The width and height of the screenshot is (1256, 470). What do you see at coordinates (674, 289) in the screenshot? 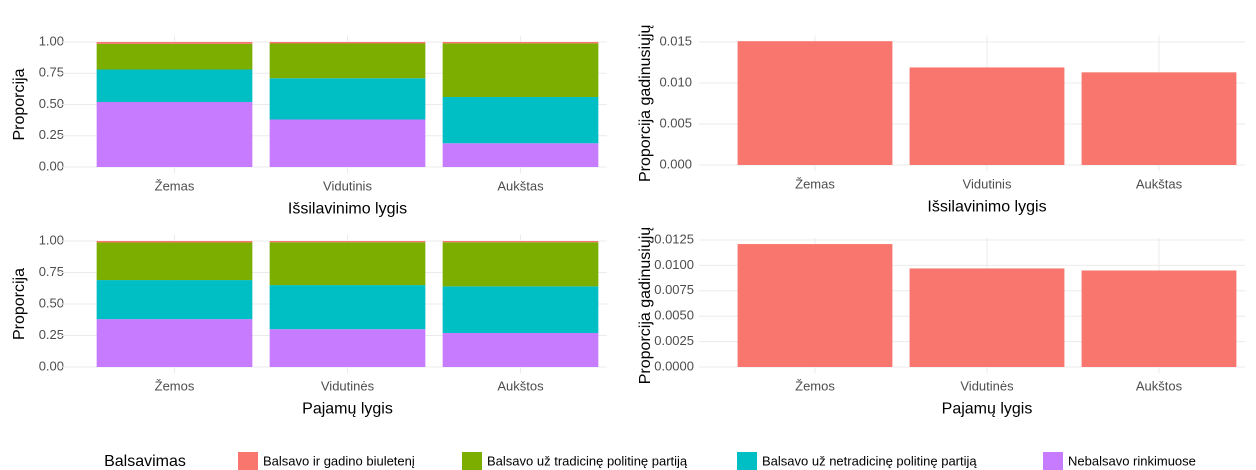
I see `y-tick-label: 0.0075` at bounding box center [674, 289].